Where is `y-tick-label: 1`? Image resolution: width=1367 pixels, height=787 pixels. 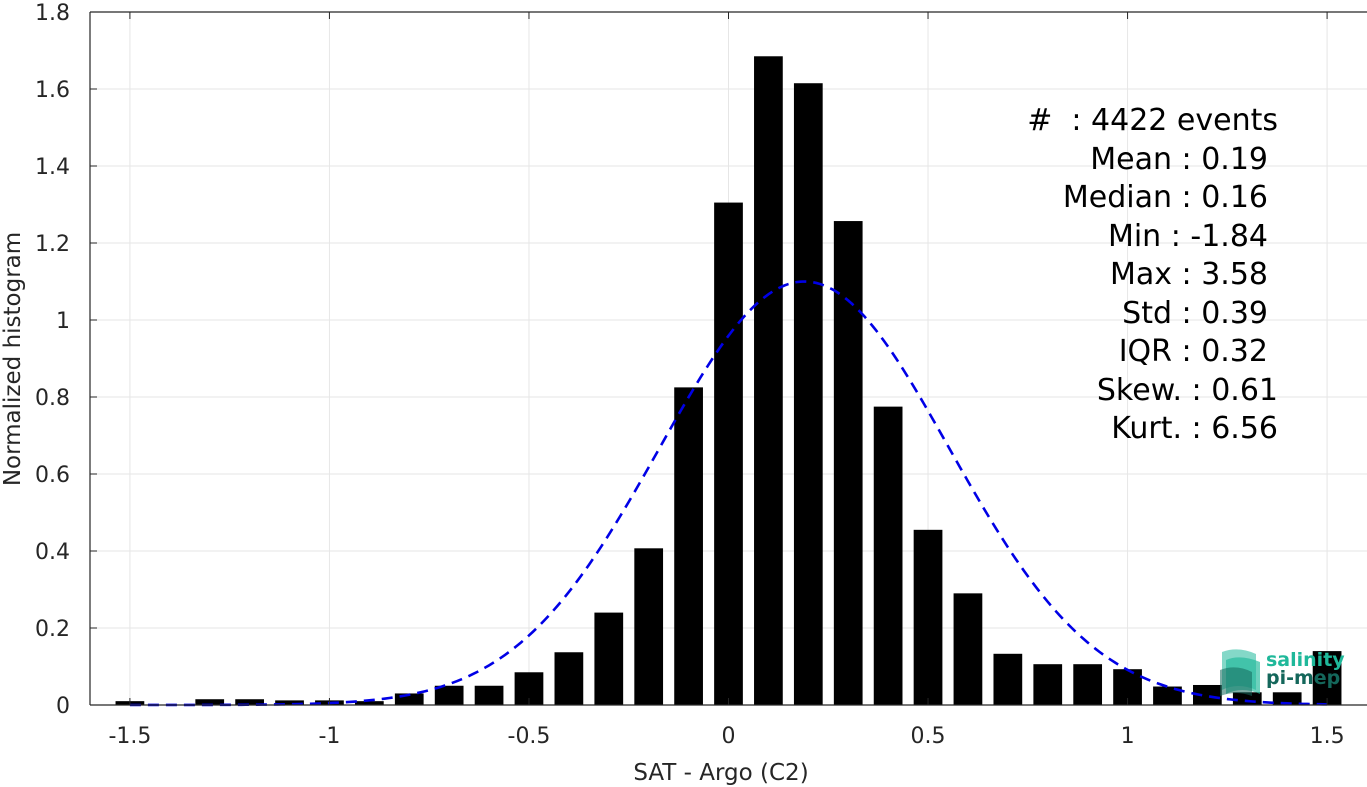
y-tick-label: 1 is located at coordinates (63, 321).